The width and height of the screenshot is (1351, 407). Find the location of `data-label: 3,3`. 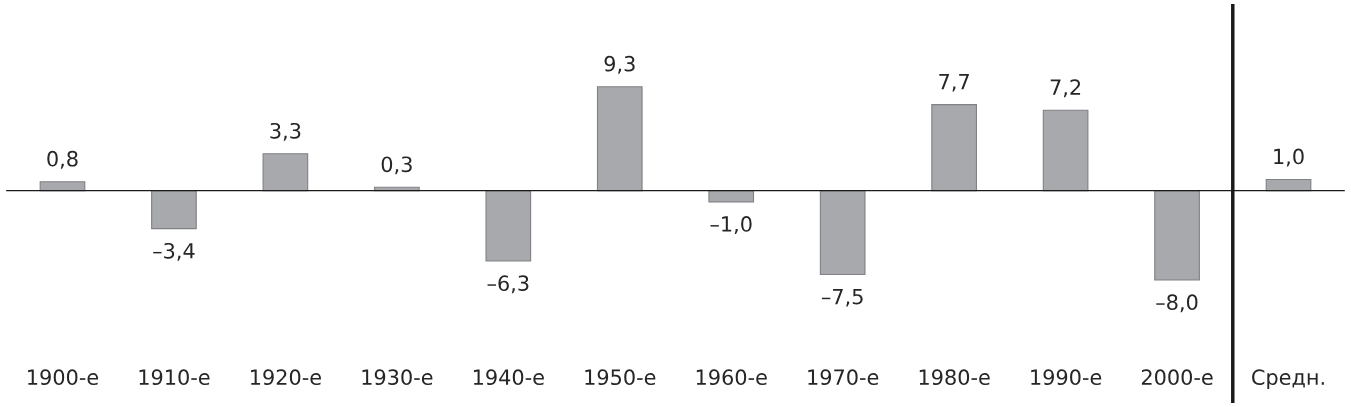

data-label: 3,3 is located at coordinates (285, 131).